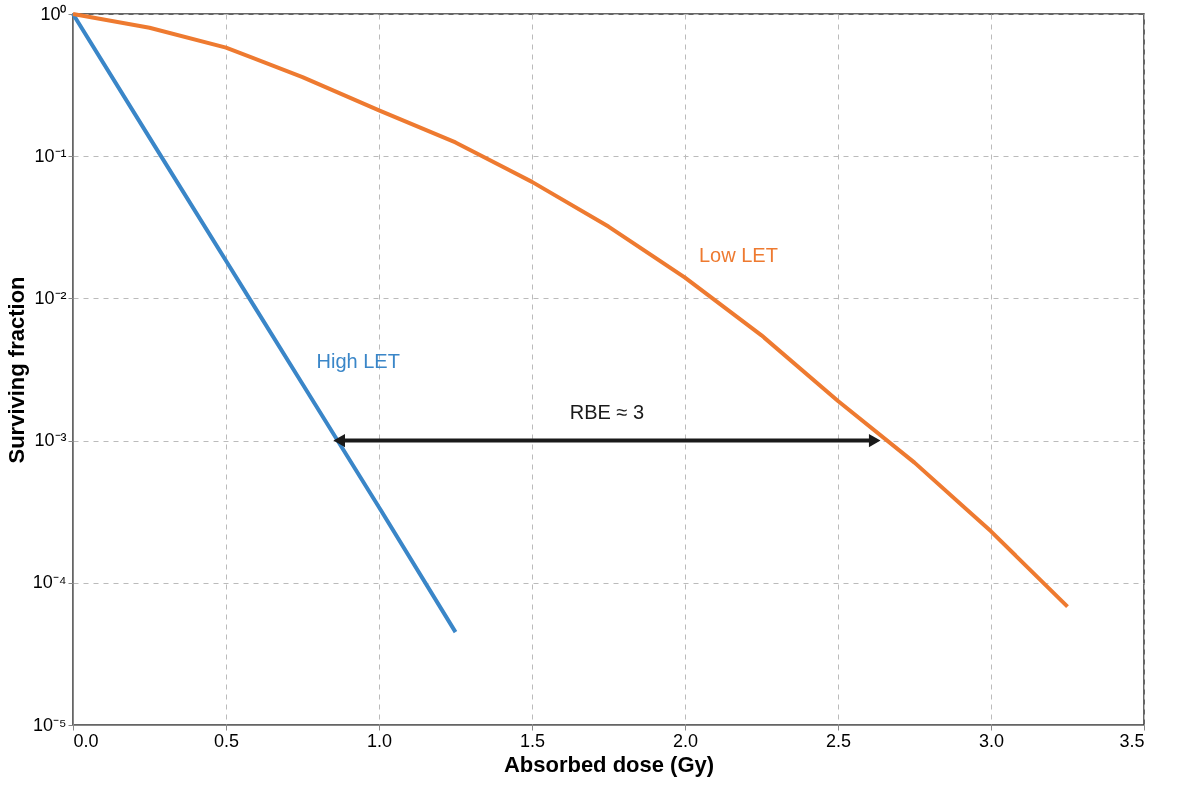 This screenshot has width=1177, height=797. Describe the element at coordinates (50, 297) in the screenshot. I see `y-tick-label: 10⁻²` at that location.